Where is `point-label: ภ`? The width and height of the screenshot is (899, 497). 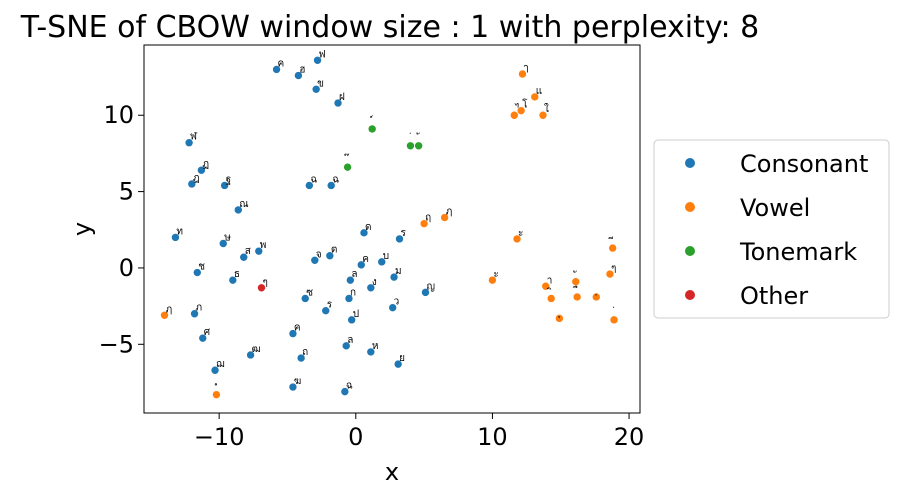 point-label: ภ is located at coordinates (199, 308).